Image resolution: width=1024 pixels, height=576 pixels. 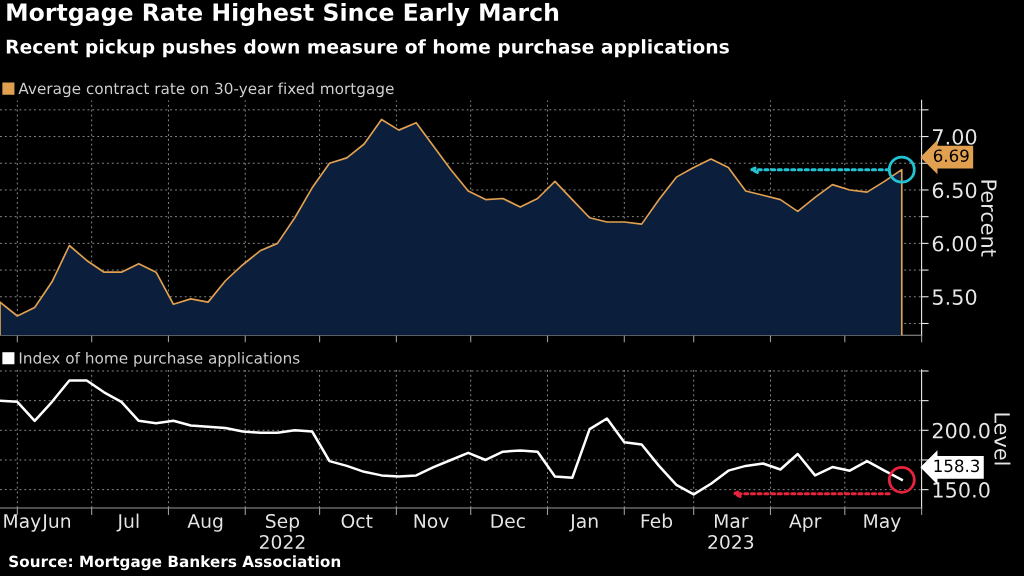 What do you see at coordinates (175, 563) in the screenshot?
I see `source-note: Source: Mortgage Bankers Association` at bounding box center [175, 563].